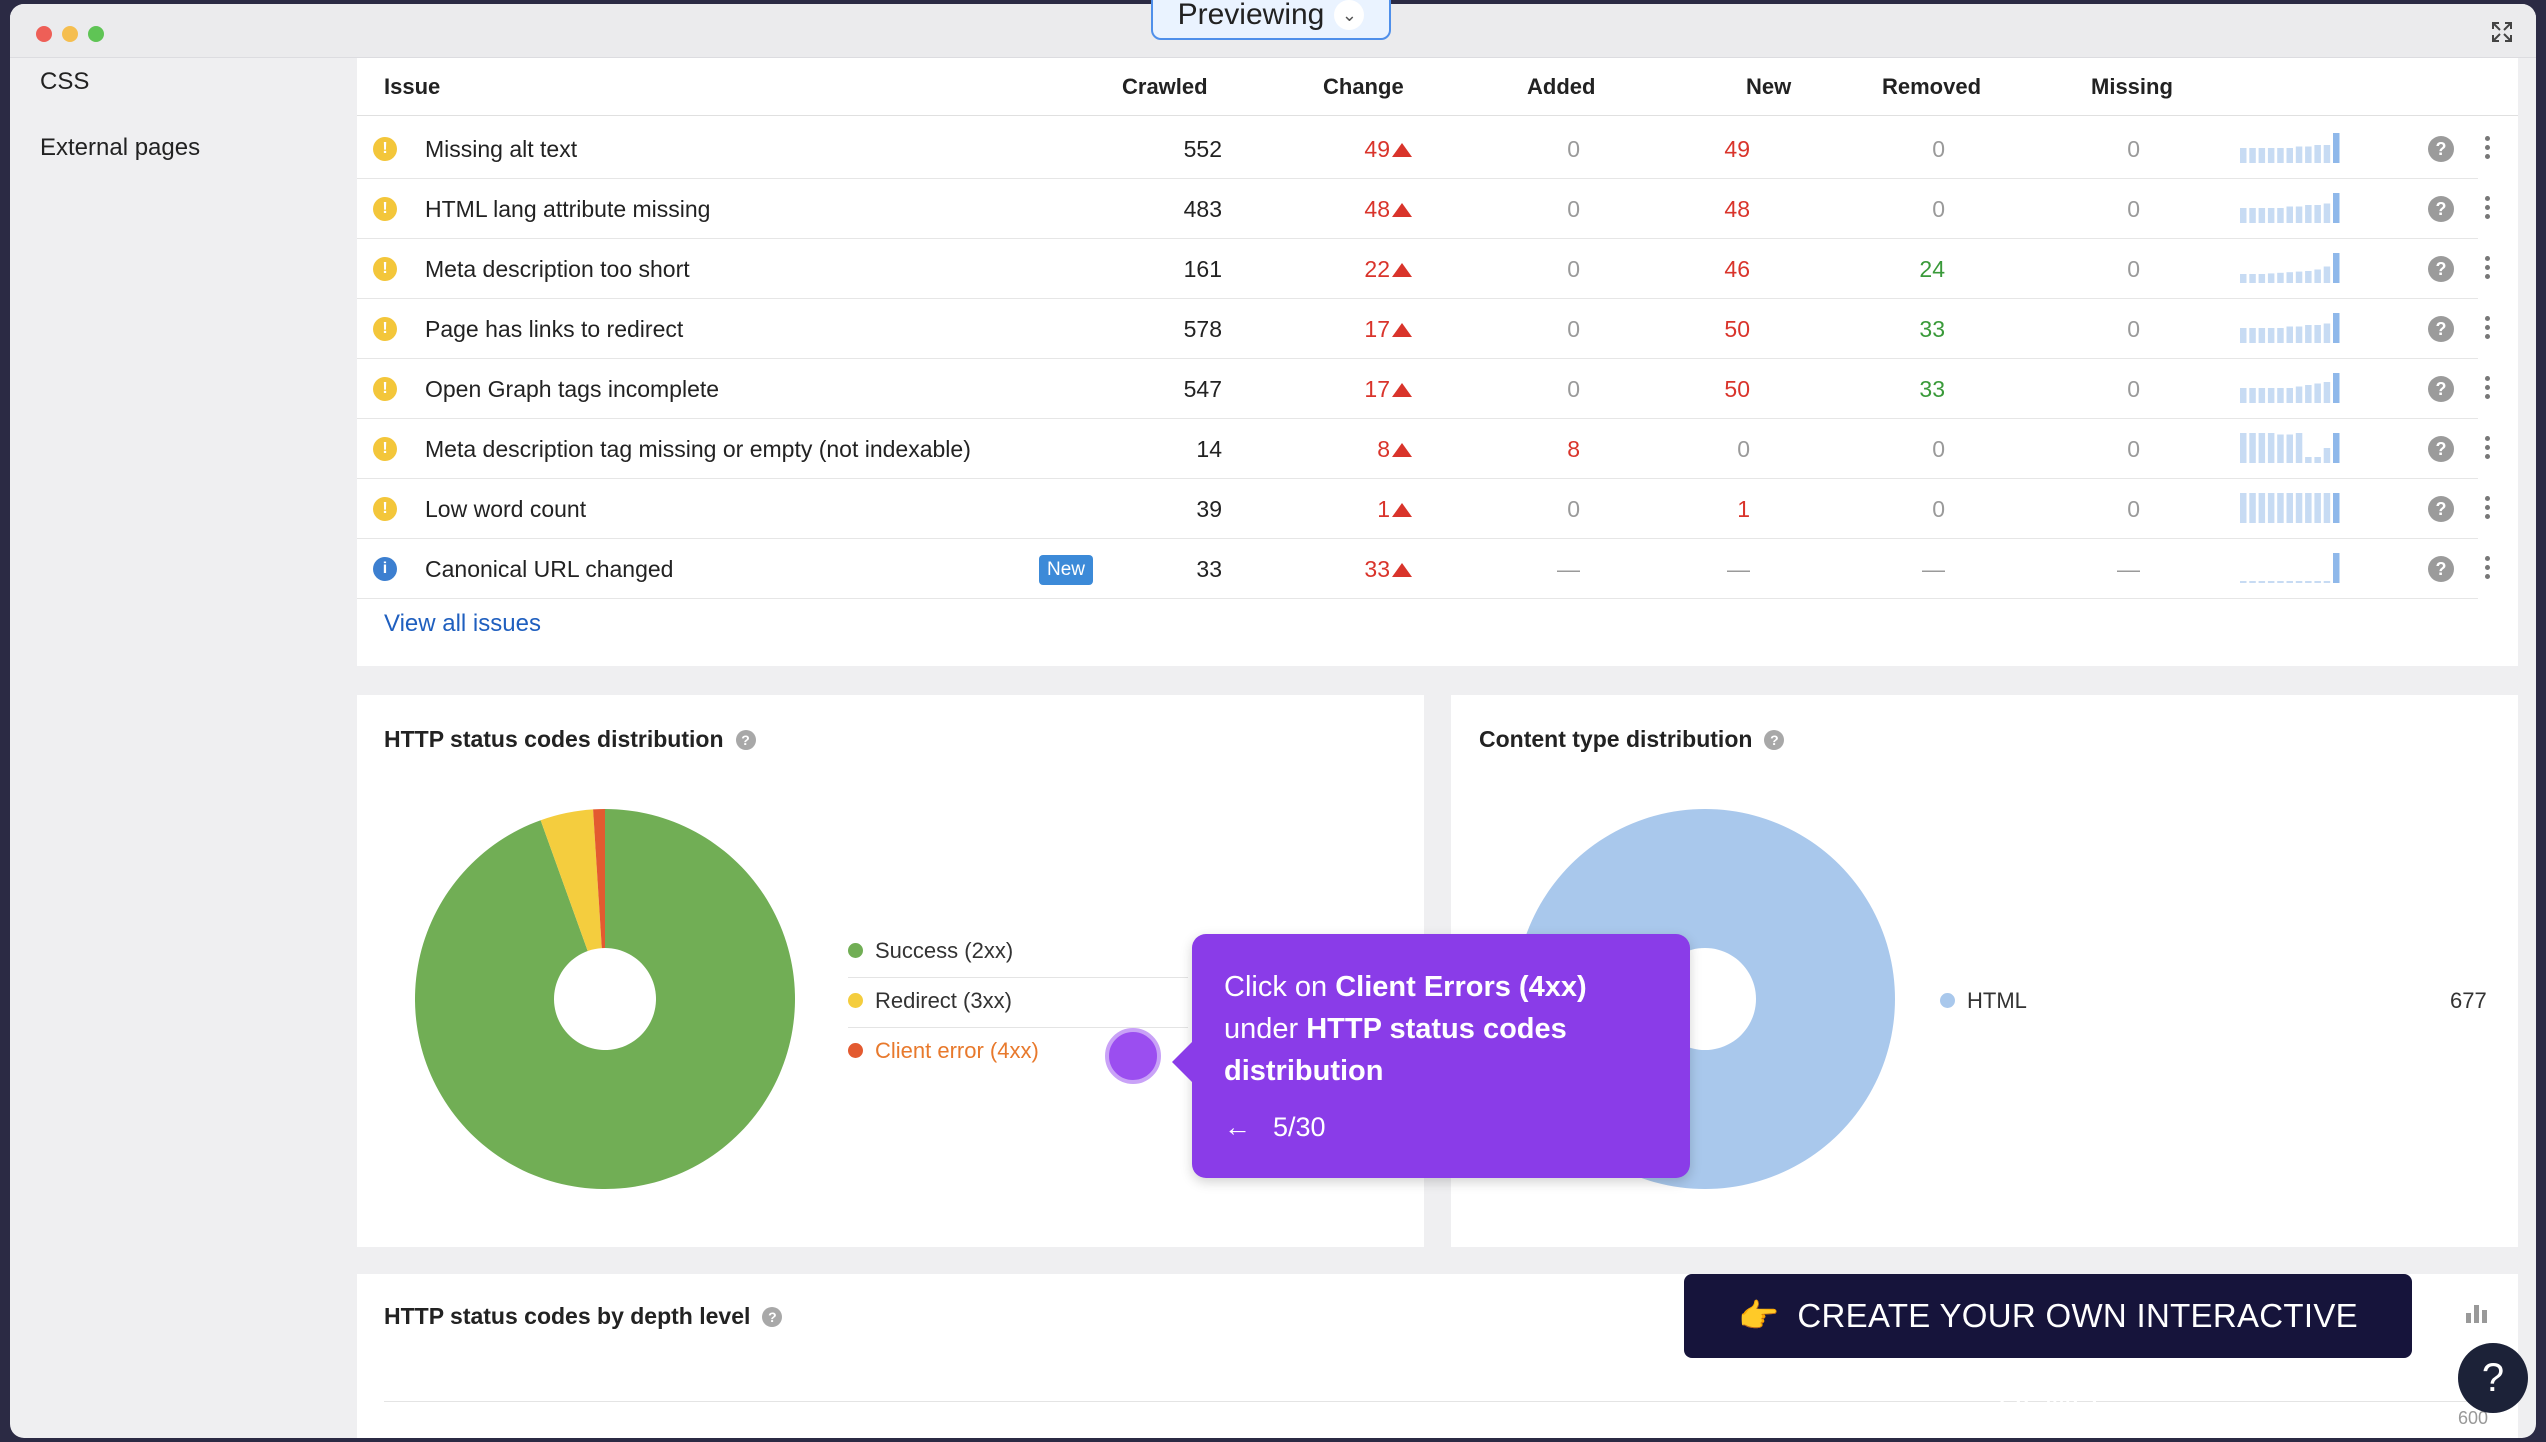  I want to click on table-row: ! Missing alt text 552 49 0 49 0 0?, so click(1423, 149).